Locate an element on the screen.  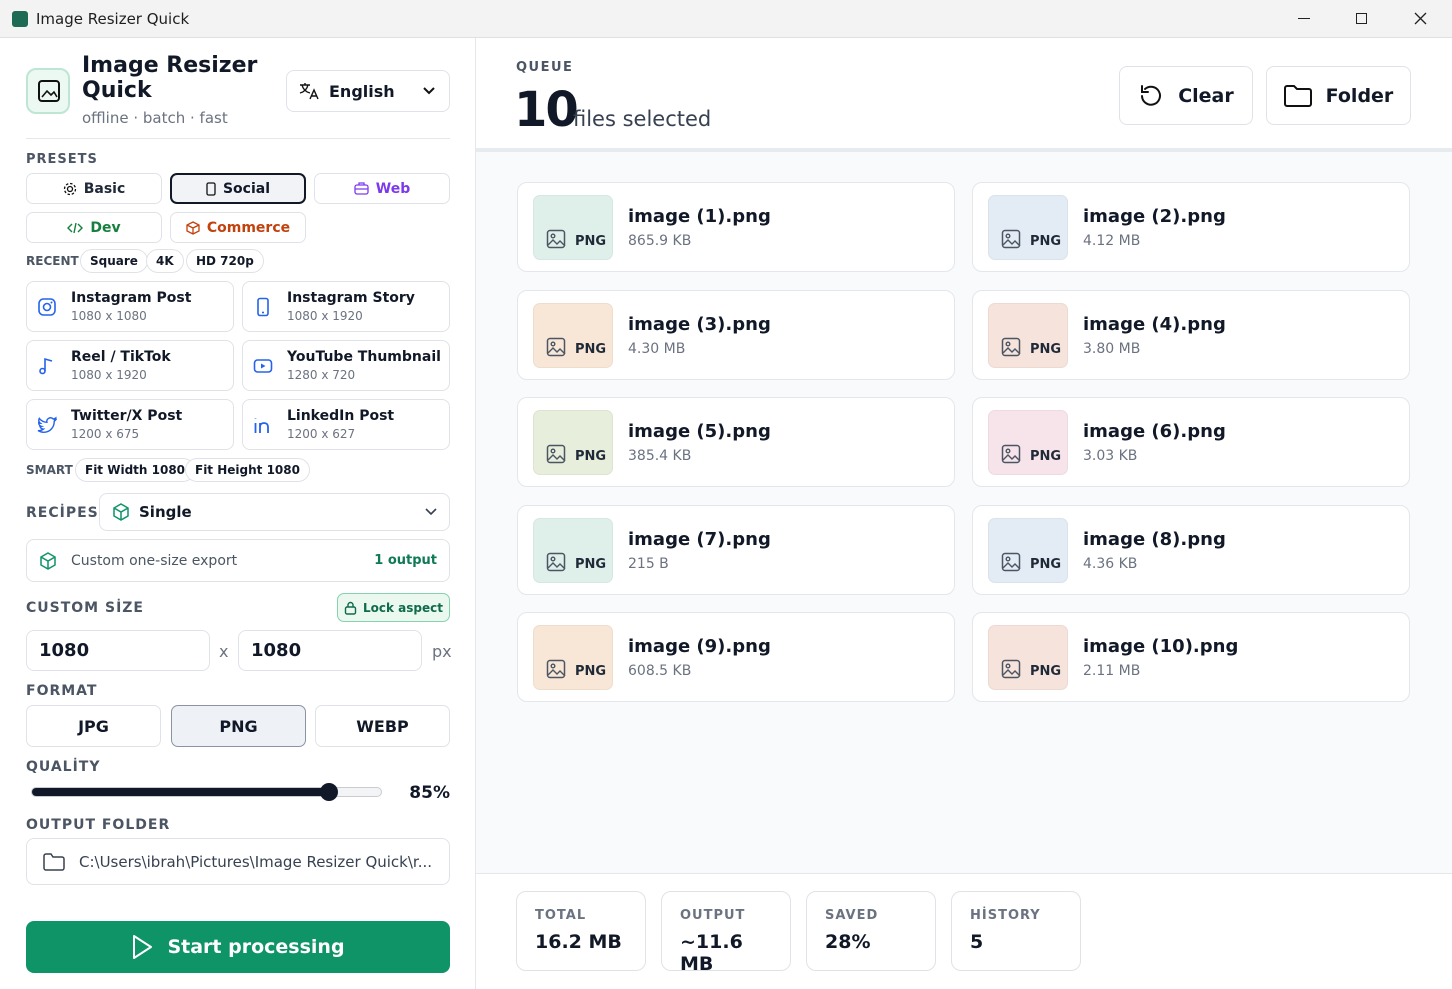
section-label: OUTPUT FOLDER is located at coordinates (98, 825).